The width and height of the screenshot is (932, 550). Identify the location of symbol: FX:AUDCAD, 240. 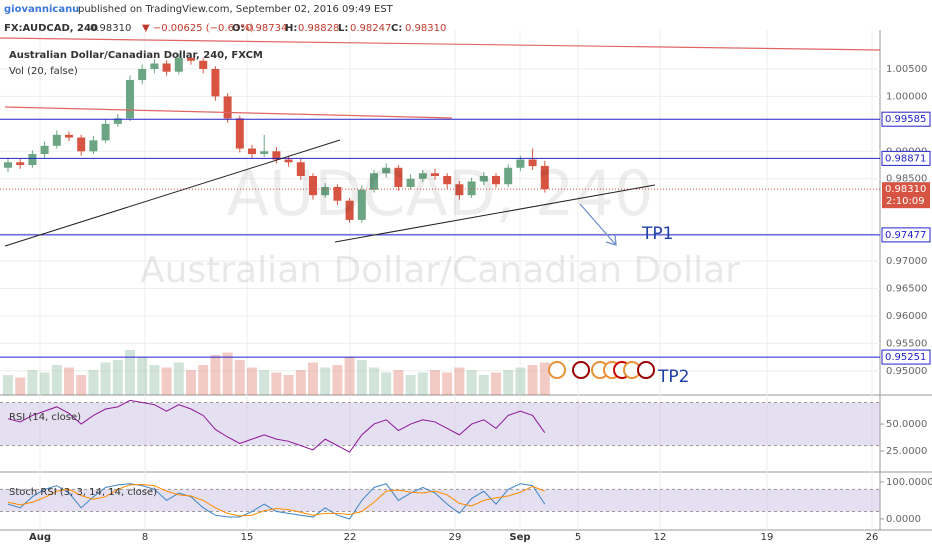
(51, 28).